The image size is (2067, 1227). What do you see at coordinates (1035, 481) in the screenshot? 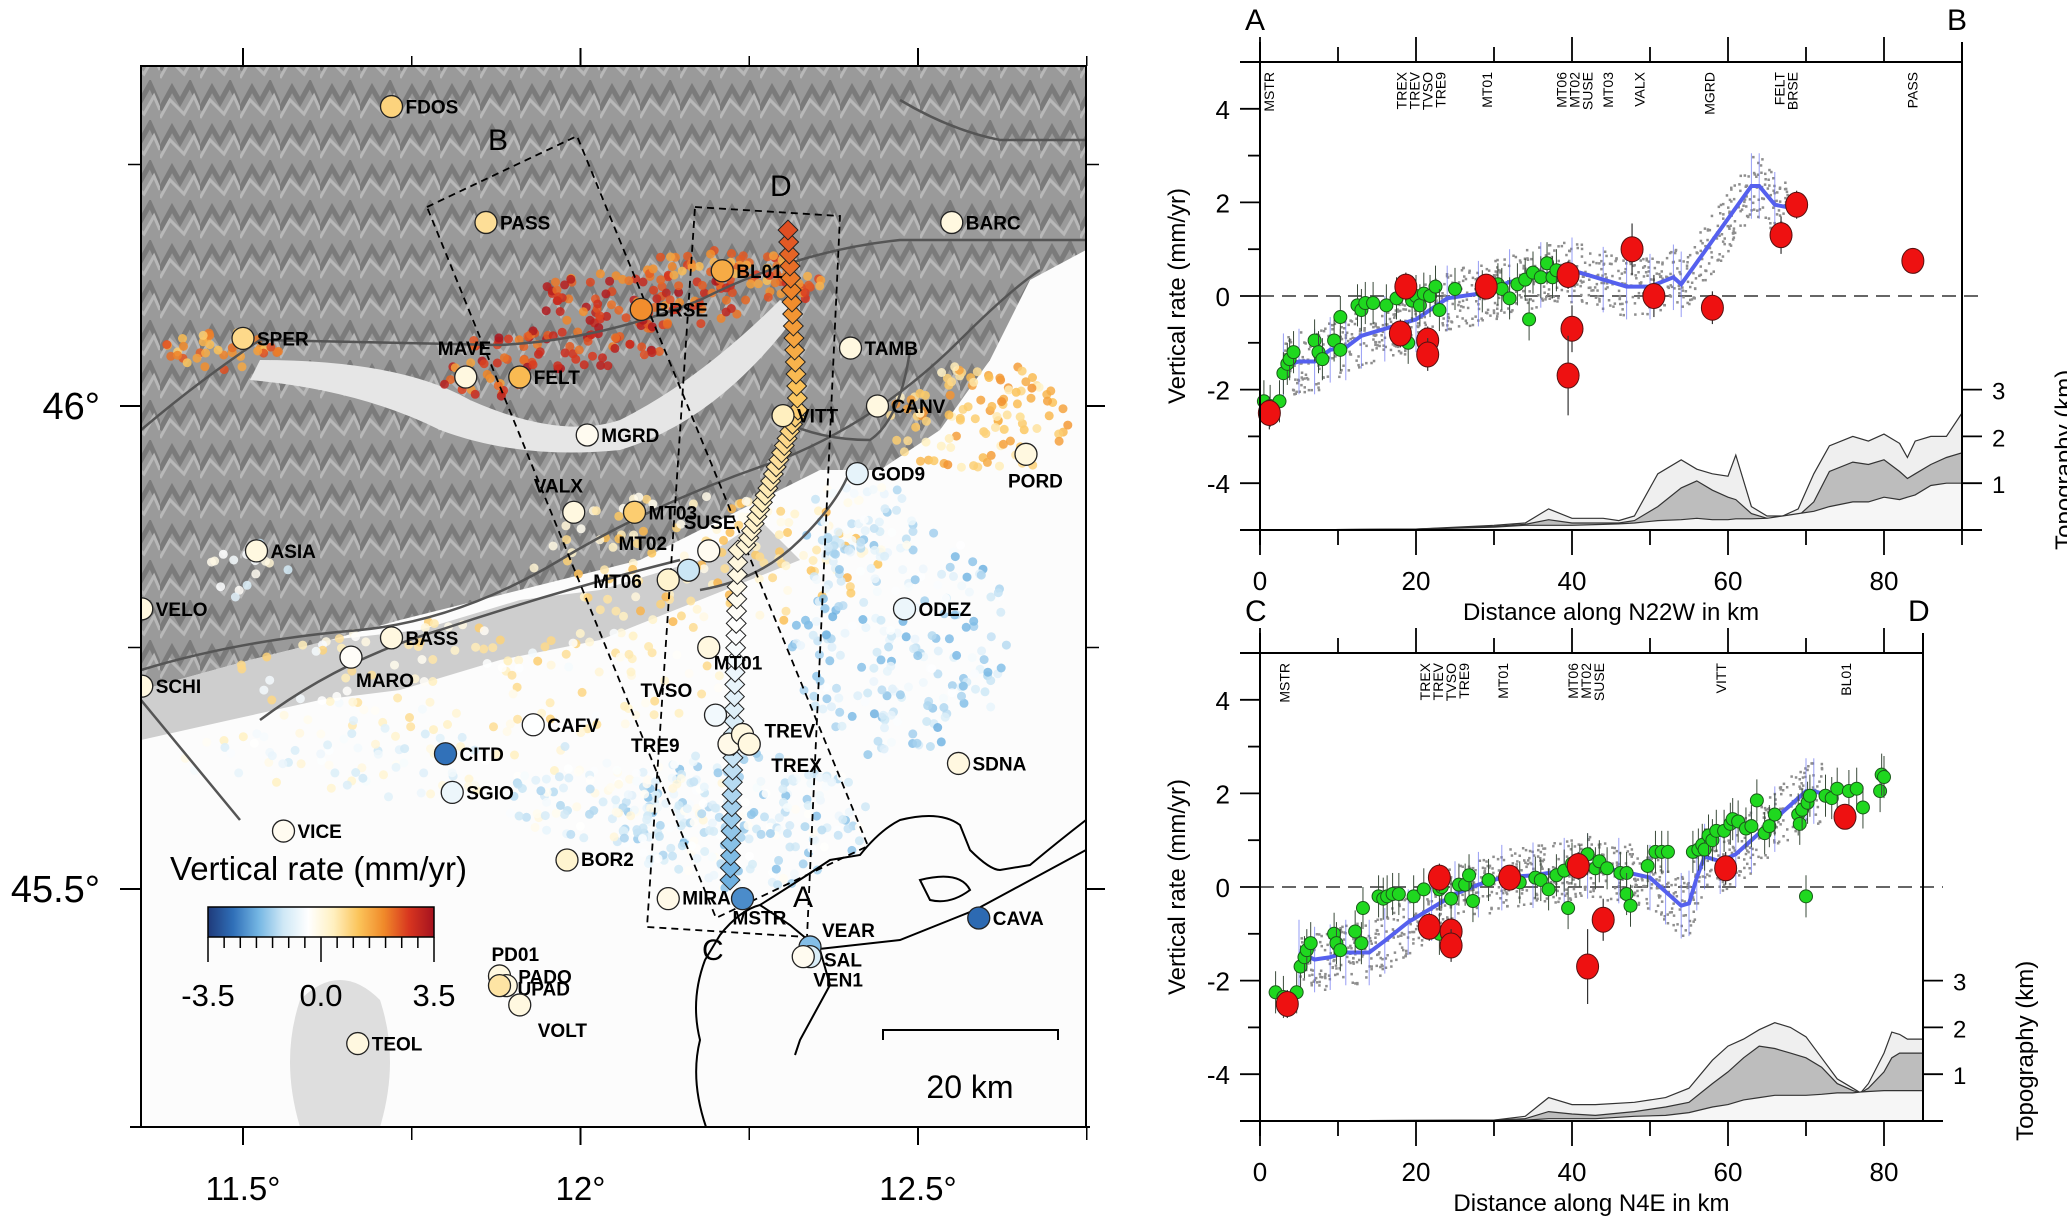
I see `station-label: PORD` at bounding box center [1035, 481].